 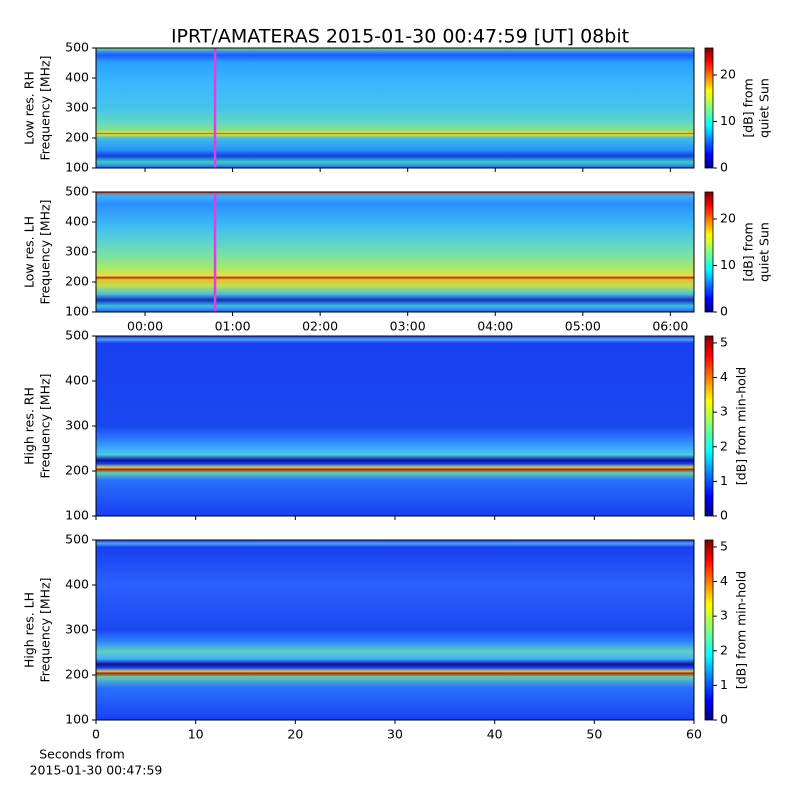 What do you see at coordinates (29, 630) in the screenshot?
I see `y-axis-label: High res. LH` at bounding box center [29, 630].